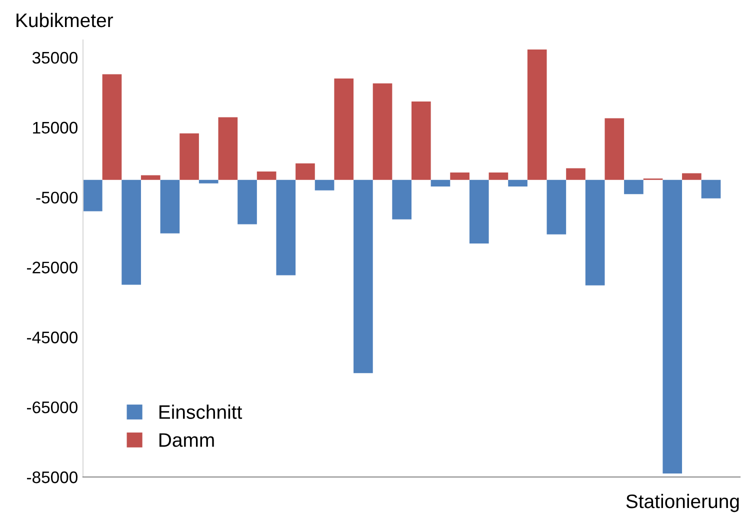 The image size is (745, 513). What do you see at coordinates (65, 20) in the screenshot?
I see `y-axis-title: Kubikmeter` at bounding box center [65, 20].